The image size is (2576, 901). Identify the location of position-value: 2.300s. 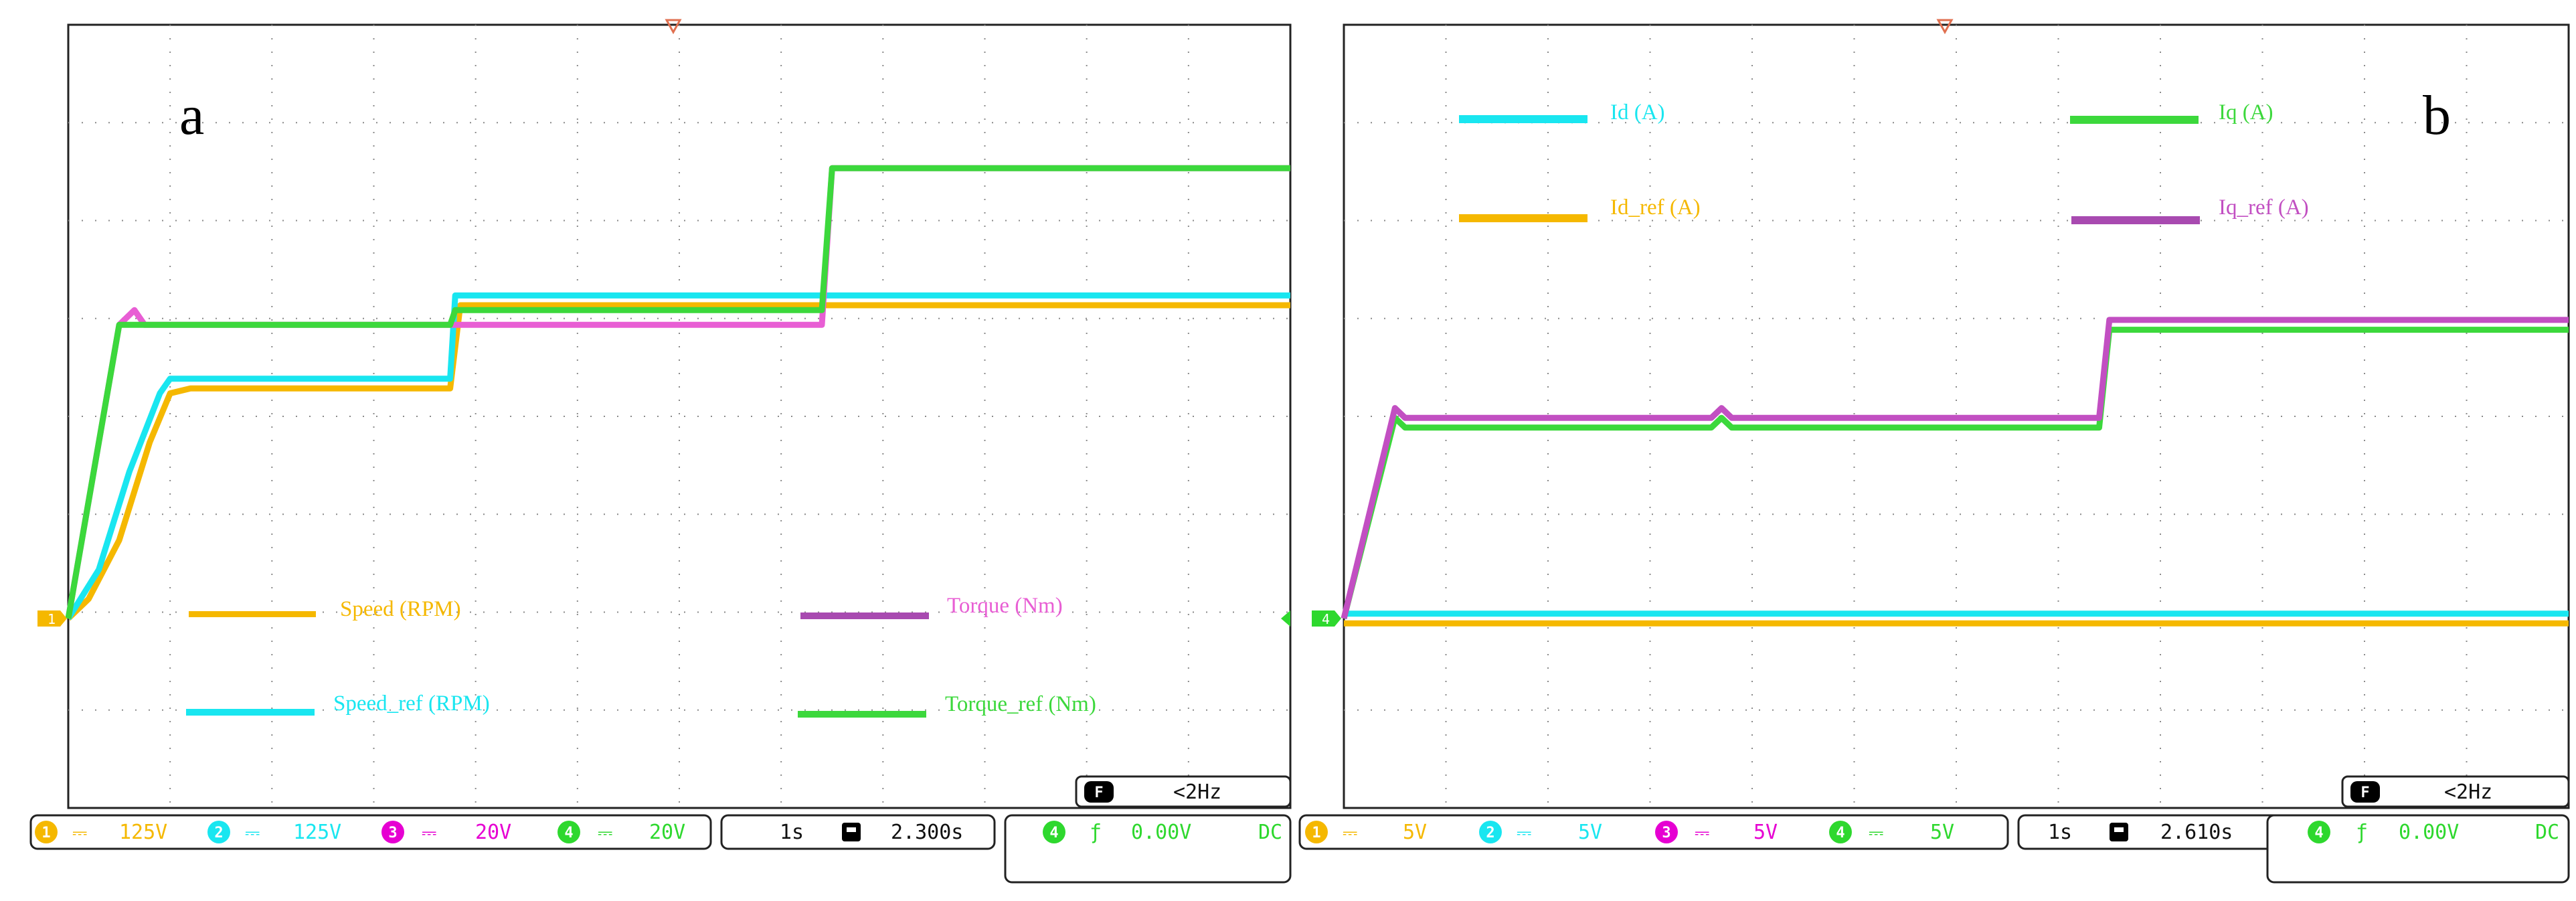
(927, 832).